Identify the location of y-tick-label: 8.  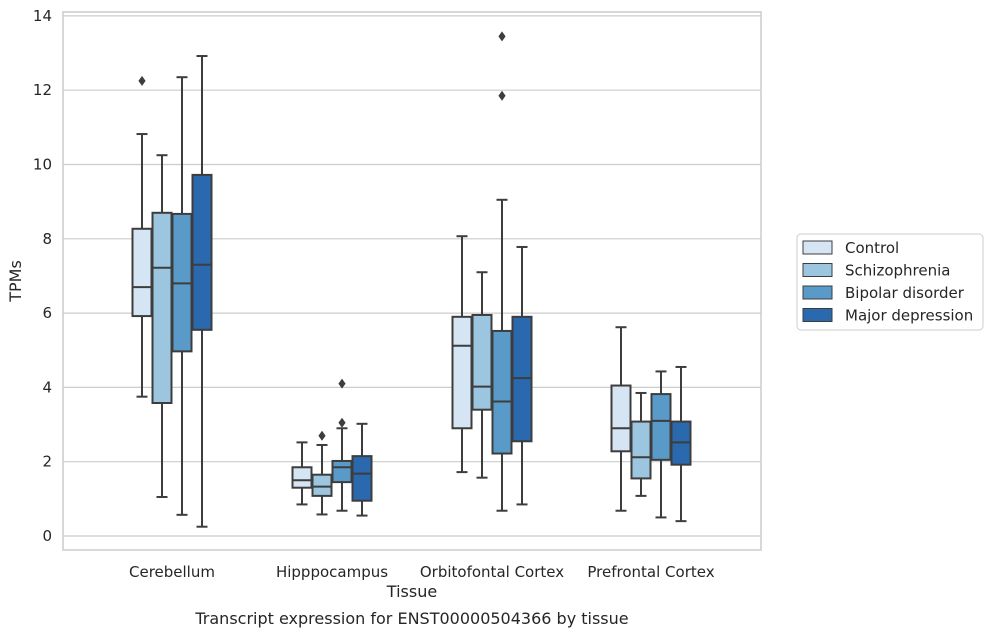
(47, 239).